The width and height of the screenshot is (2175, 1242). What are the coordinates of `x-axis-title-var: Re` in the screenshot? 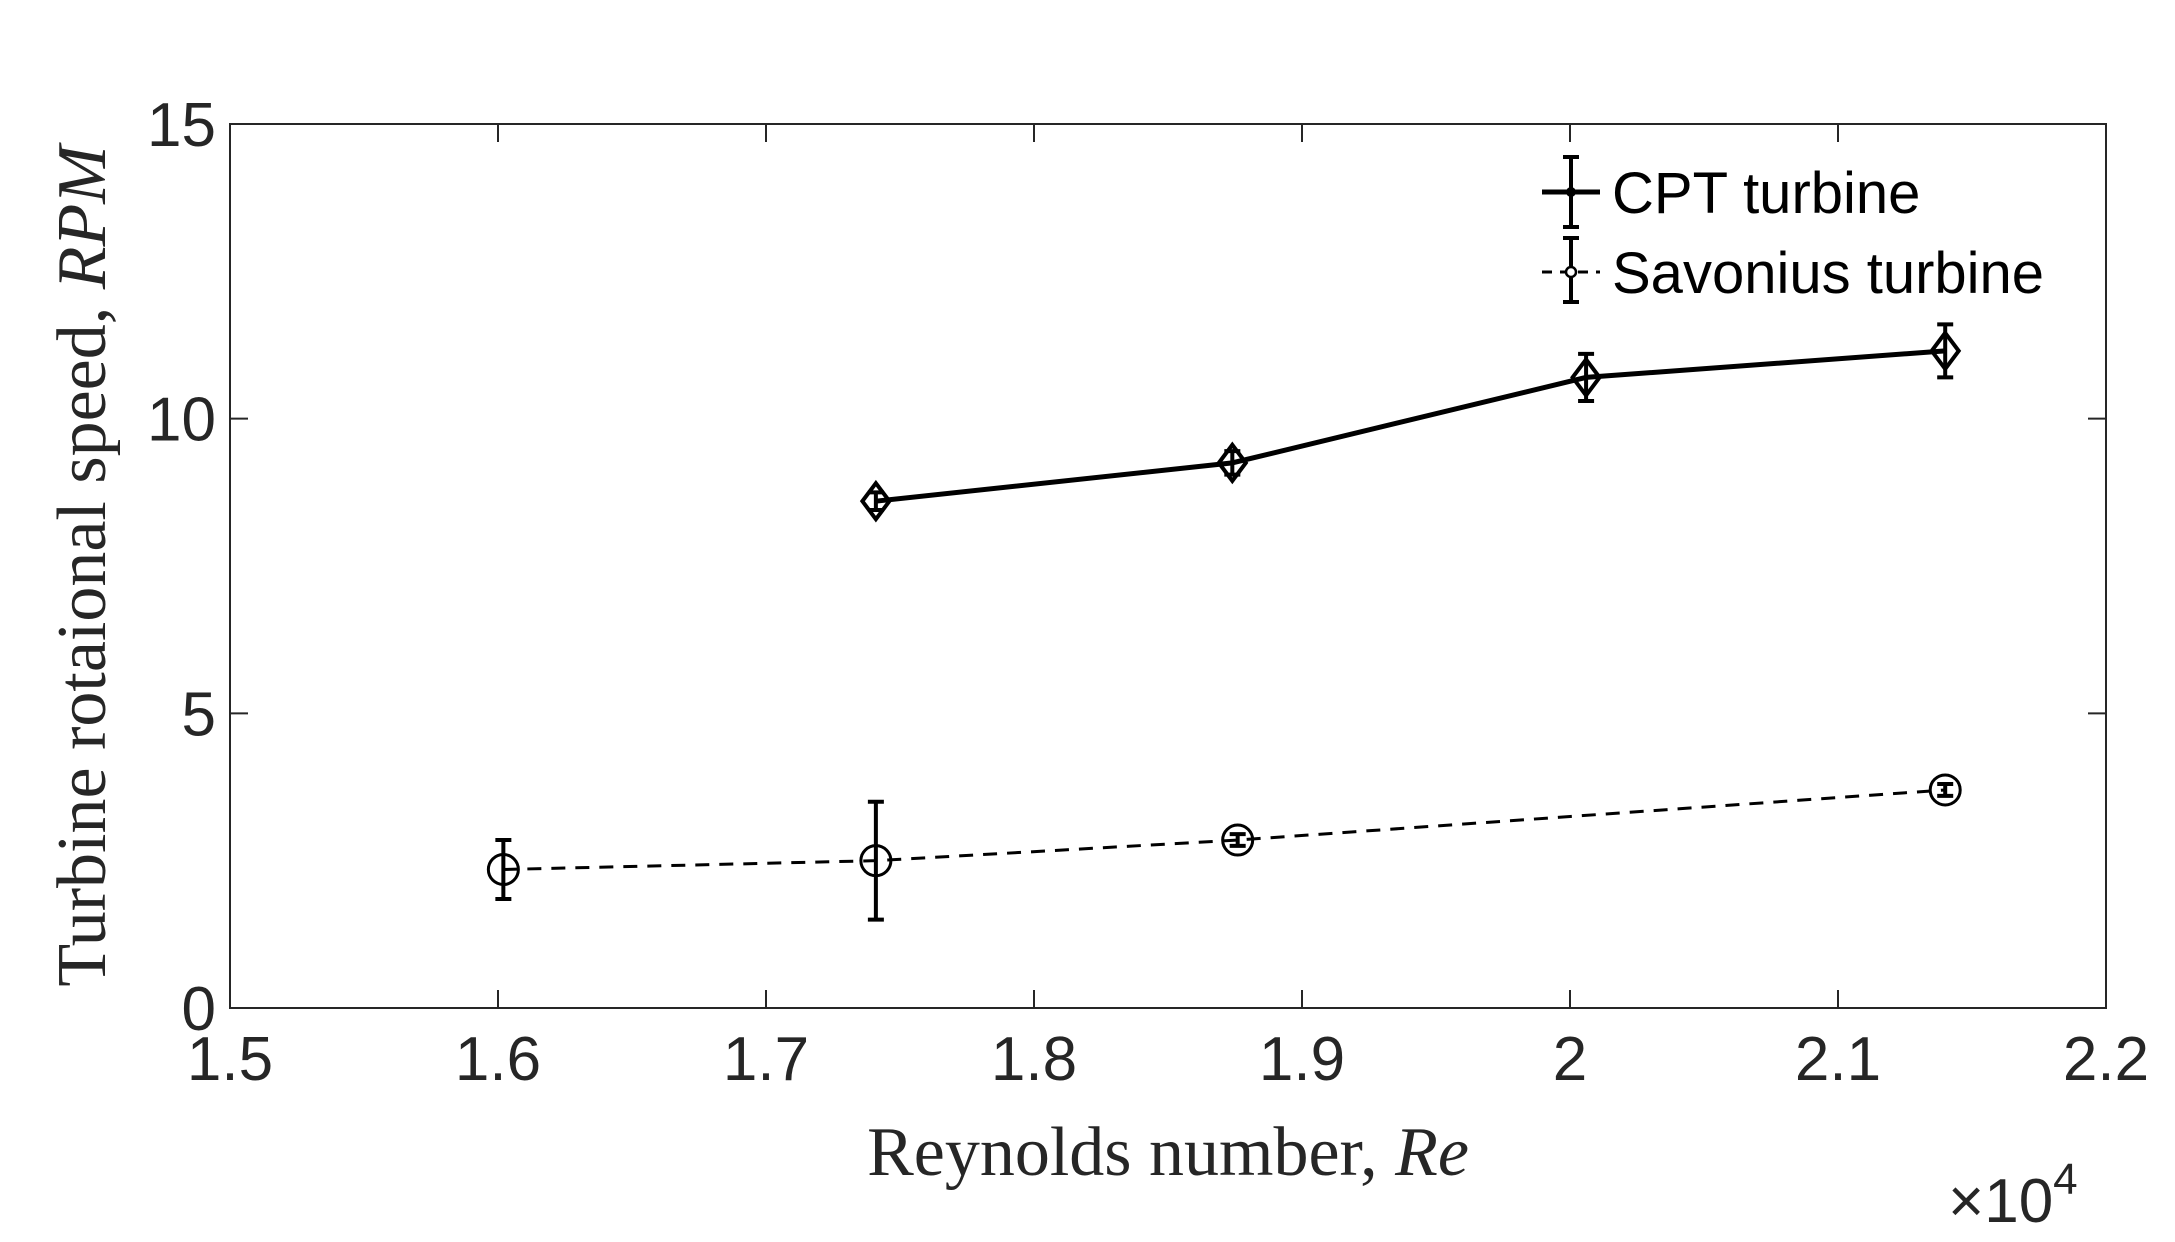 It's located at (1431, 1152).